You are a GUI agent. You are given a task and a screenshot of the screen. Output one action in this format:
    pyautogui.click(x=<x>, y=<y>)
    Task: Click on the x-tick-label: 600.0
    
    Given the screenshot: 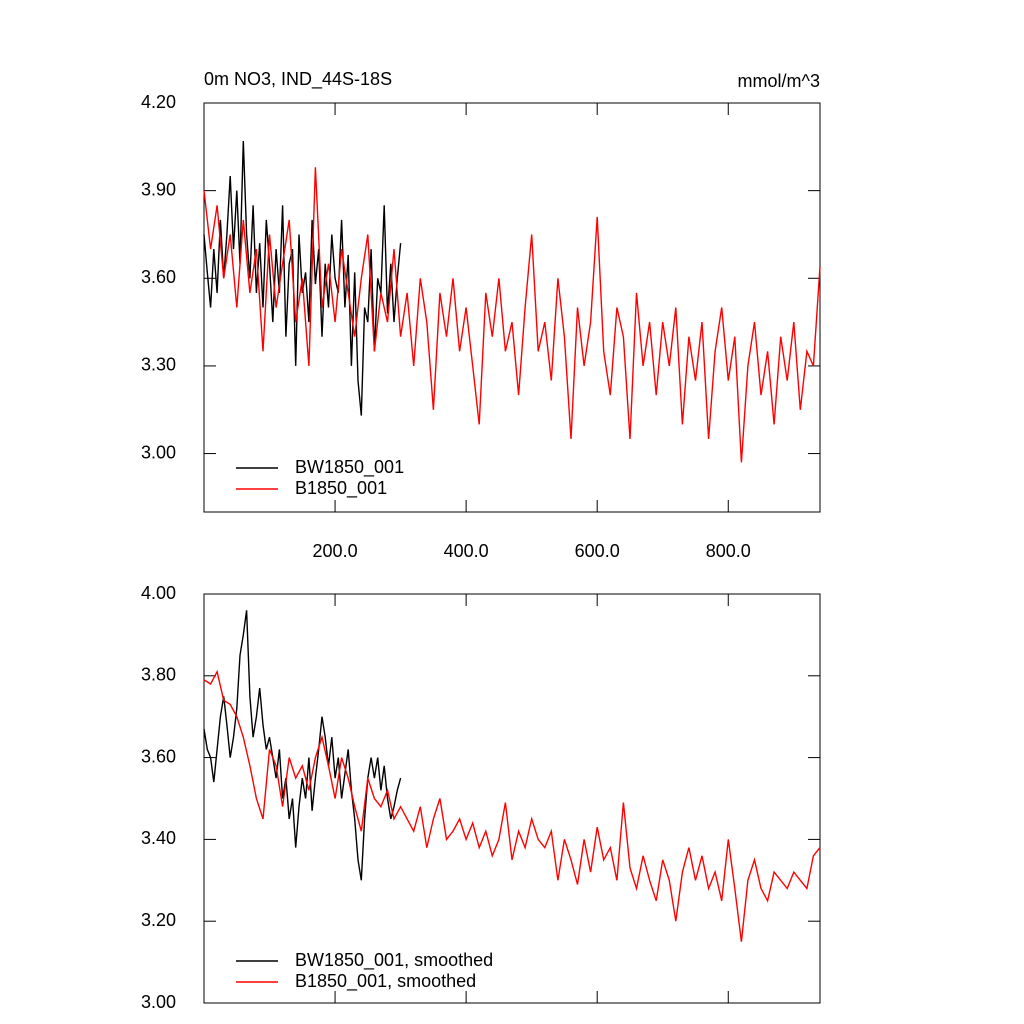 What is the action you would take?
    pyautogui.click(x=597, y=551)
    